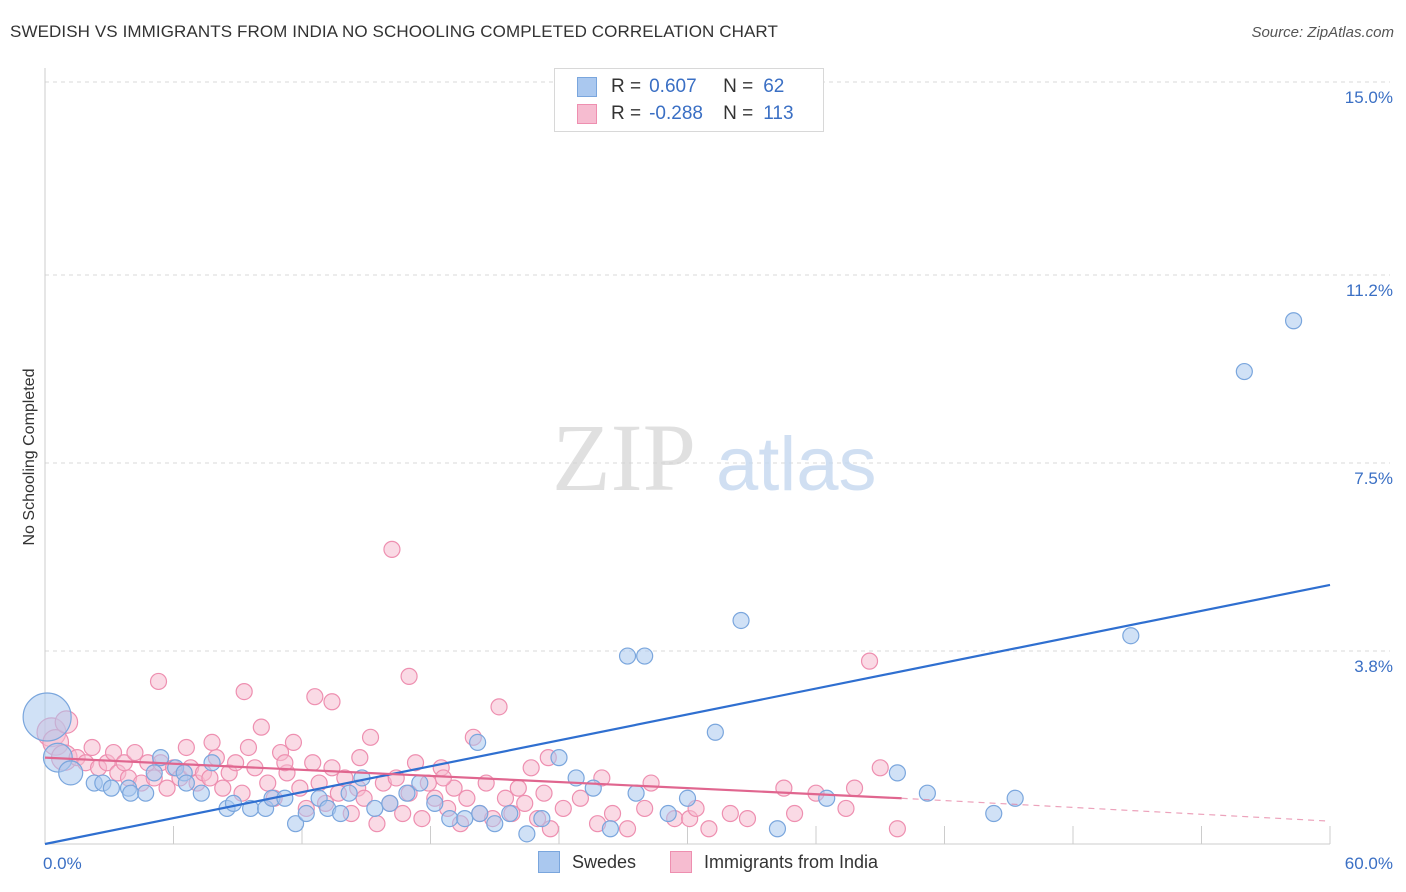 The image size is (1406, 892). What do you see at coordinates (738, 113) in the screenshot?
I see `legend-n-label: N =` at bounding box center [738, 113].